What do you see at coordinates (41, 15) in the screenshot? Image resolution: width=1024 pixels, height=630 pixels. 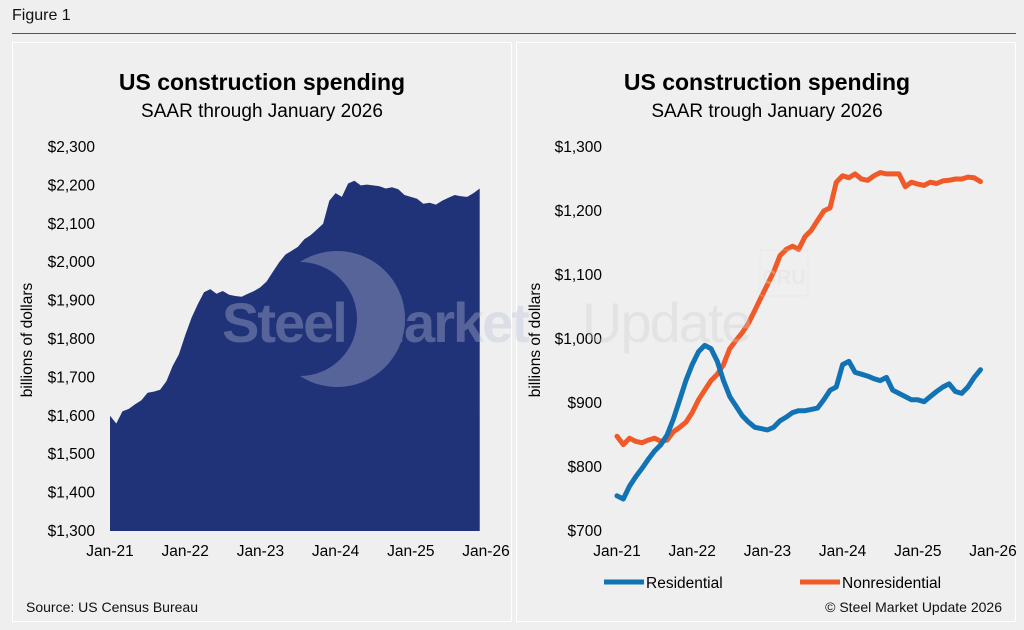 I see `figure-label: Figure 1` at bounding box center [41, 15].